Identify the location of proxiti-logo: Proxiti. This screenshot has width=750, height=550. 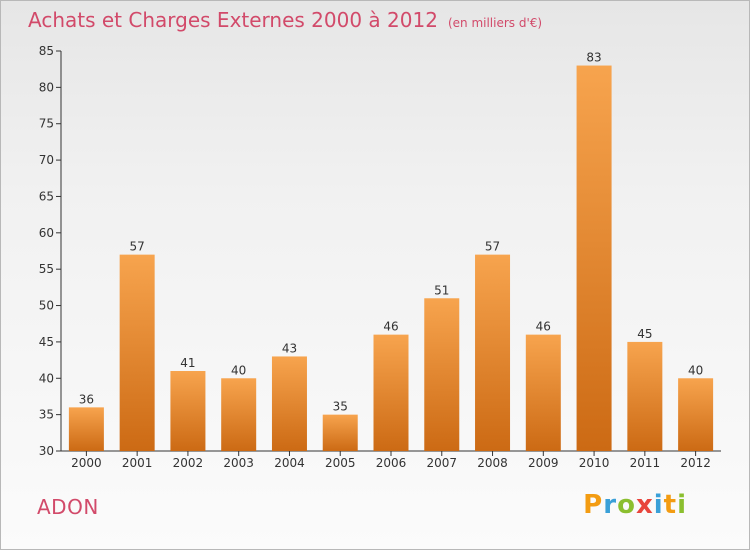
(635, 505).